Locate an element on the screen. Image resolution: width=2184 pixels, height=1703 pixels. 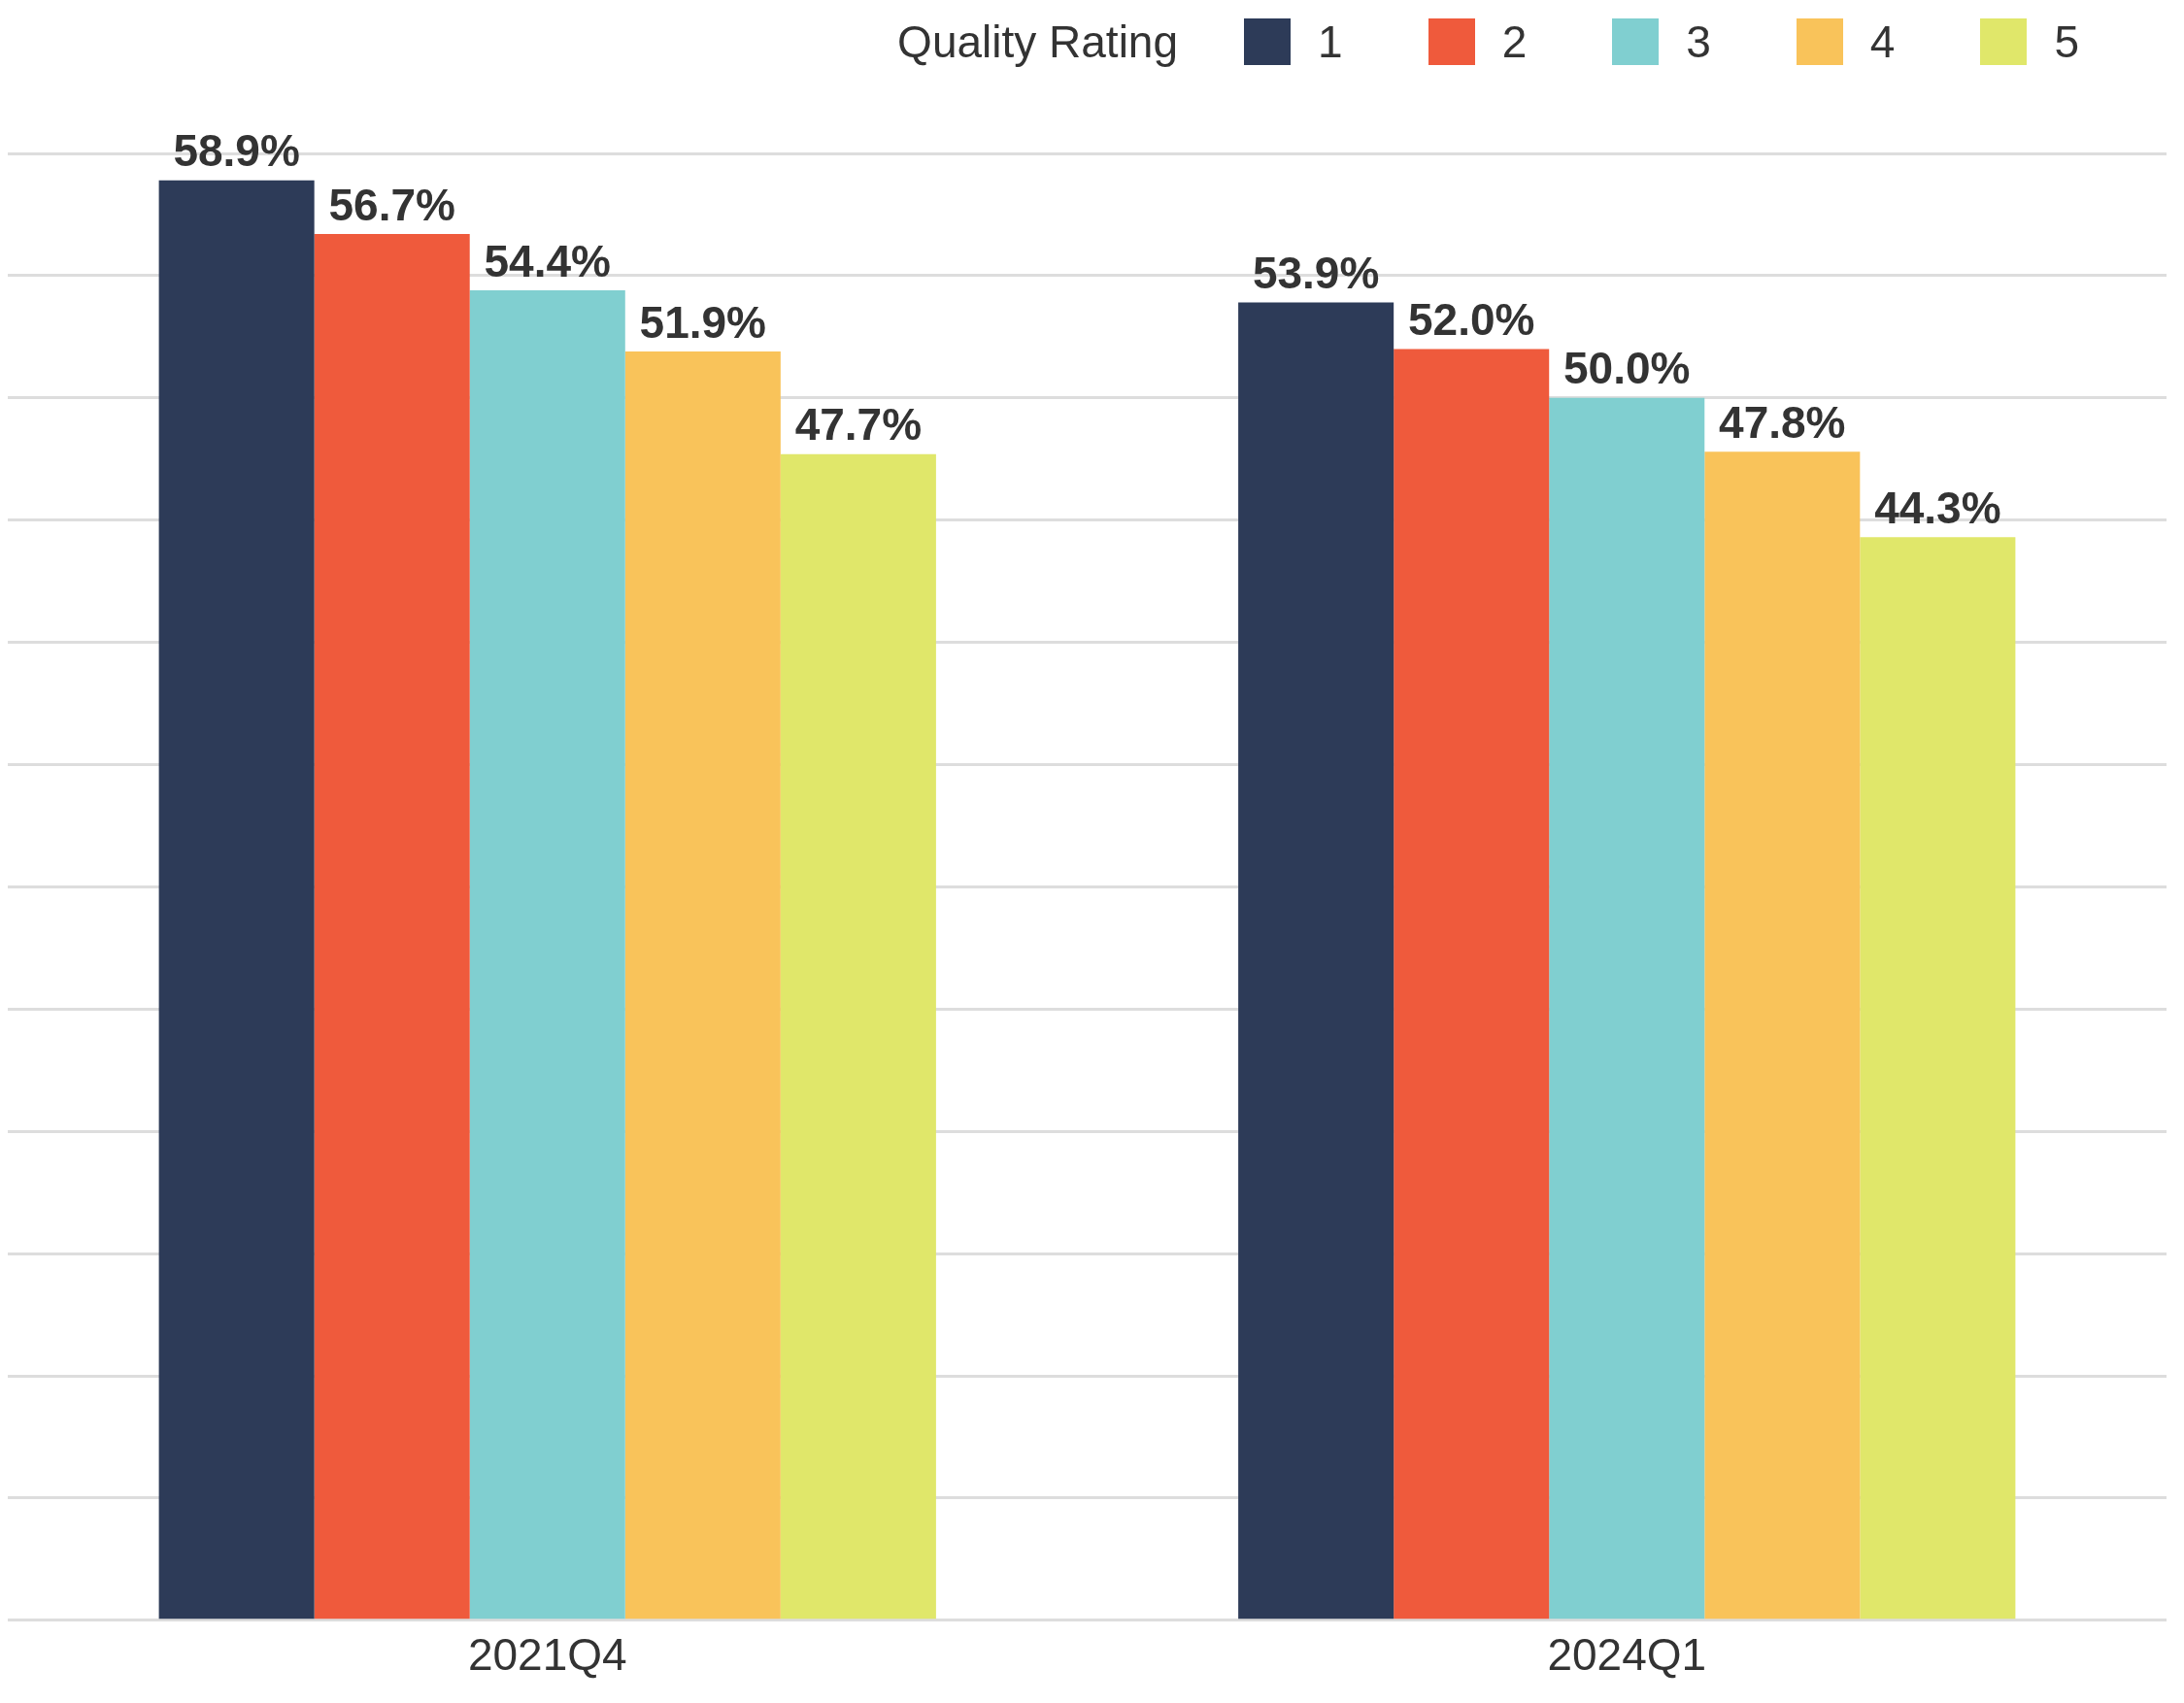
data-label: 44.3% is located at coordinates (1937, 508).